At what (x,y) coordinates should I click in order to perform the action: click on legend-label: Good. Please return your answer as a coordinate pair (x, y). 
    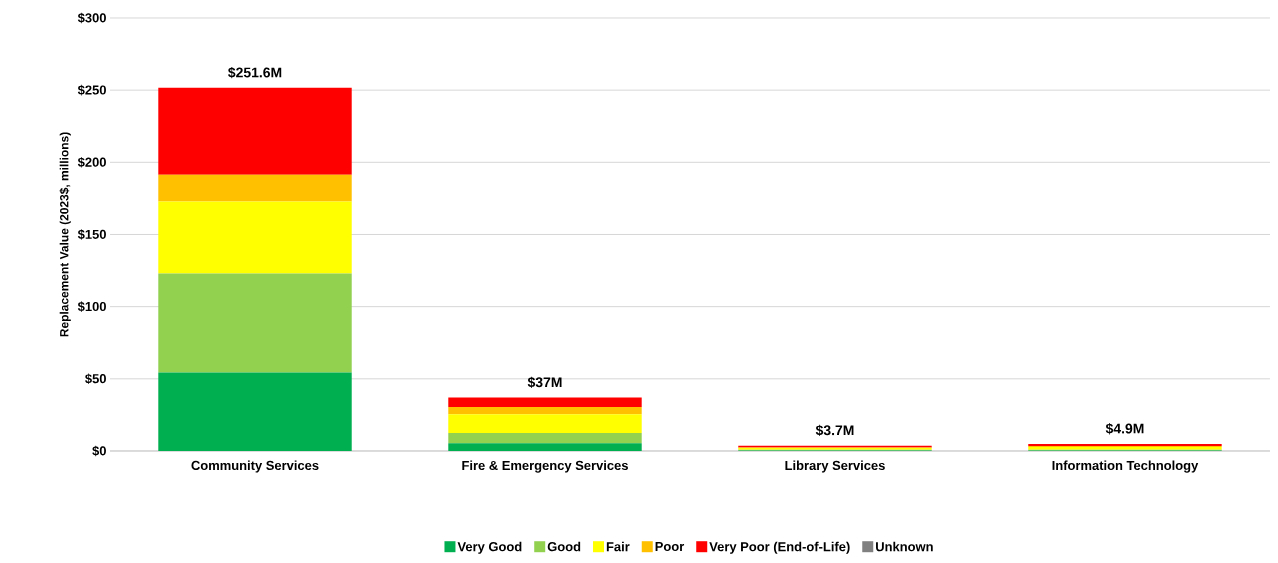
    Looking at the image, I should click on (564, 546).